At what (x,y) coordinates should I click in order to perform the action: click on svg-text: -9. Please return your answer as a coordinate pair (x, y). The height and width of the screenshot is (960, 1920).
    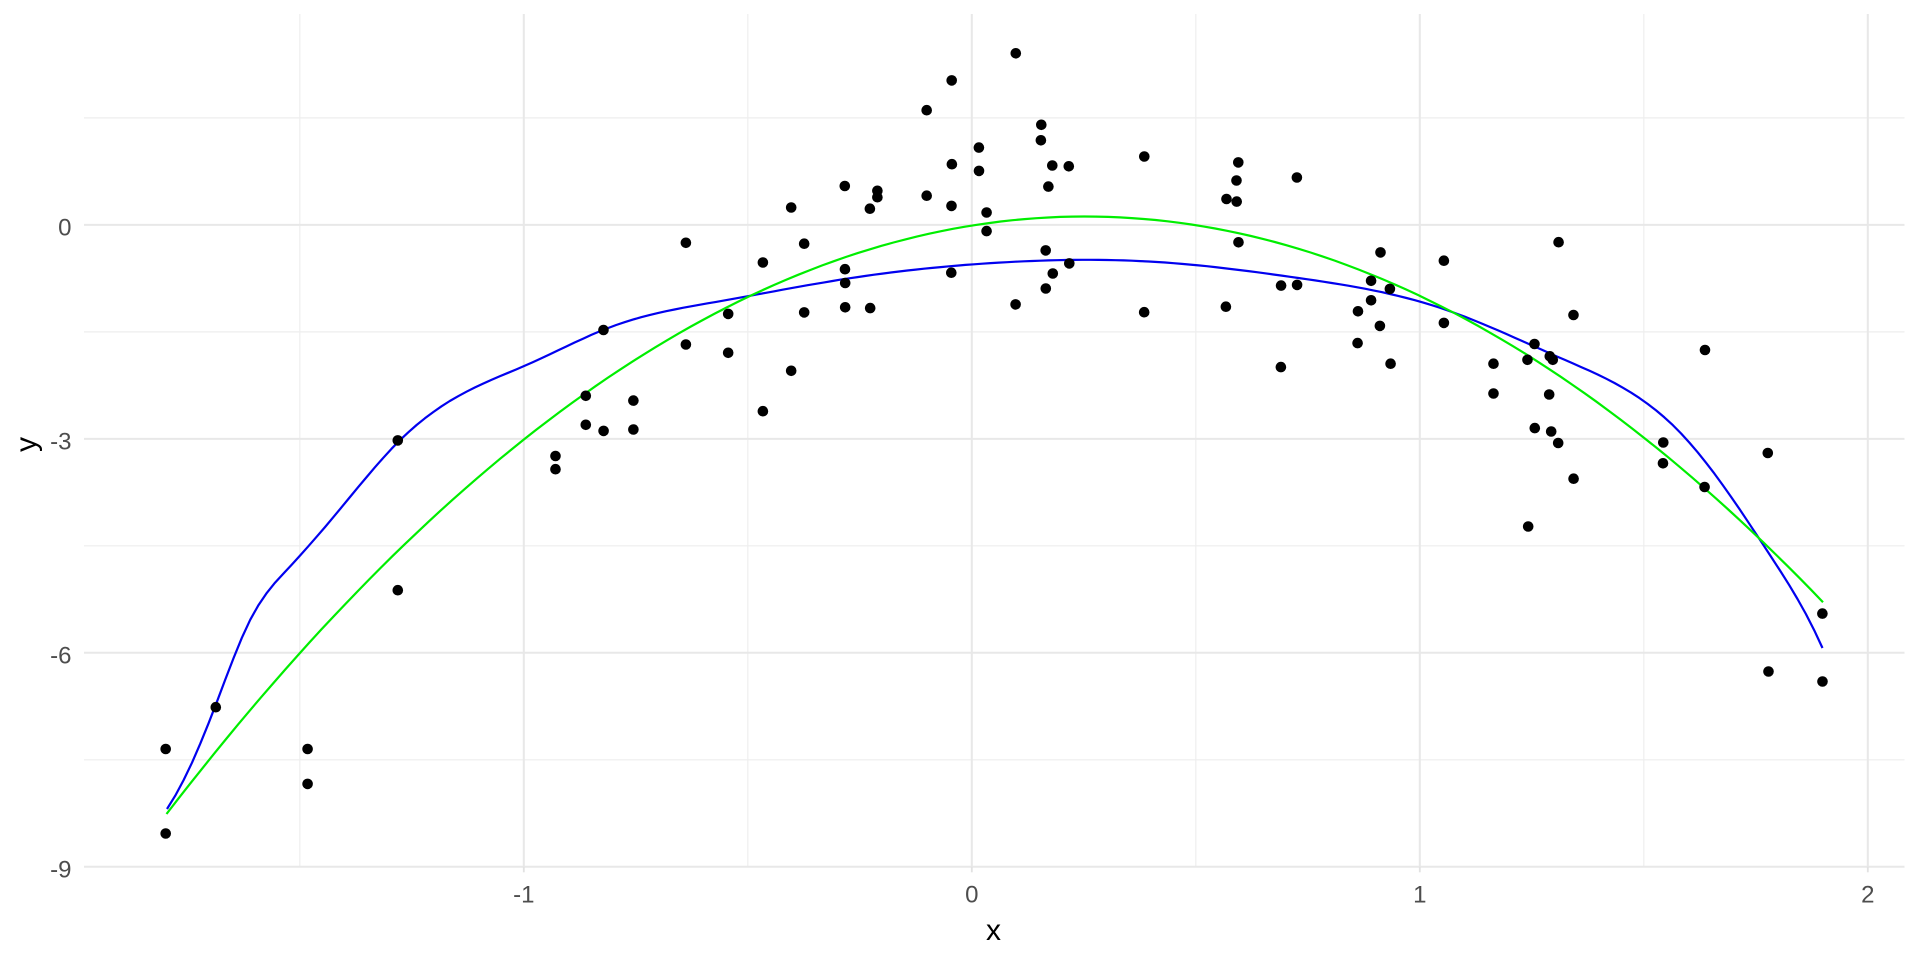
    Looking at the image, I should click on (60, 869).